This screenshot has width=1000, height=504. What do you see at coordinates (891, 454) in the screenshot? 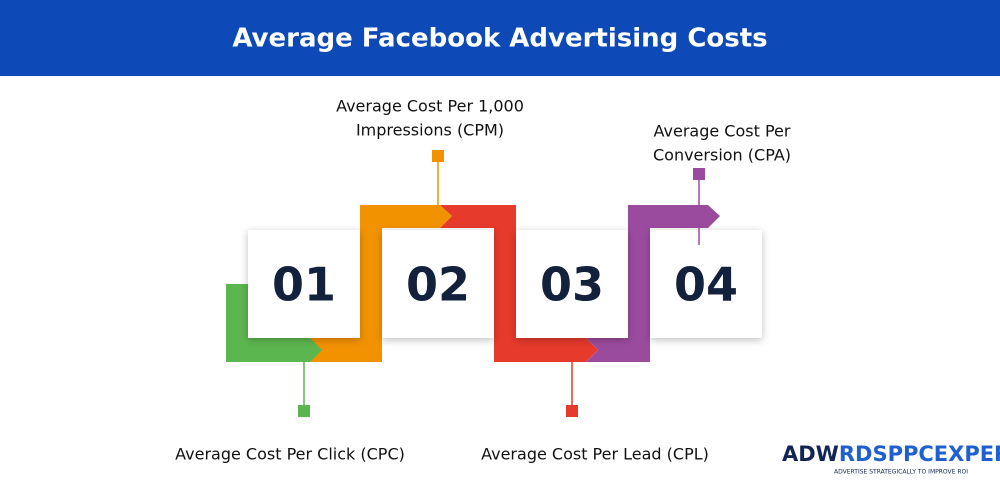
I see `logo-brand: ADWRDSPPCEXPERT` at bounding box center [891, 454].